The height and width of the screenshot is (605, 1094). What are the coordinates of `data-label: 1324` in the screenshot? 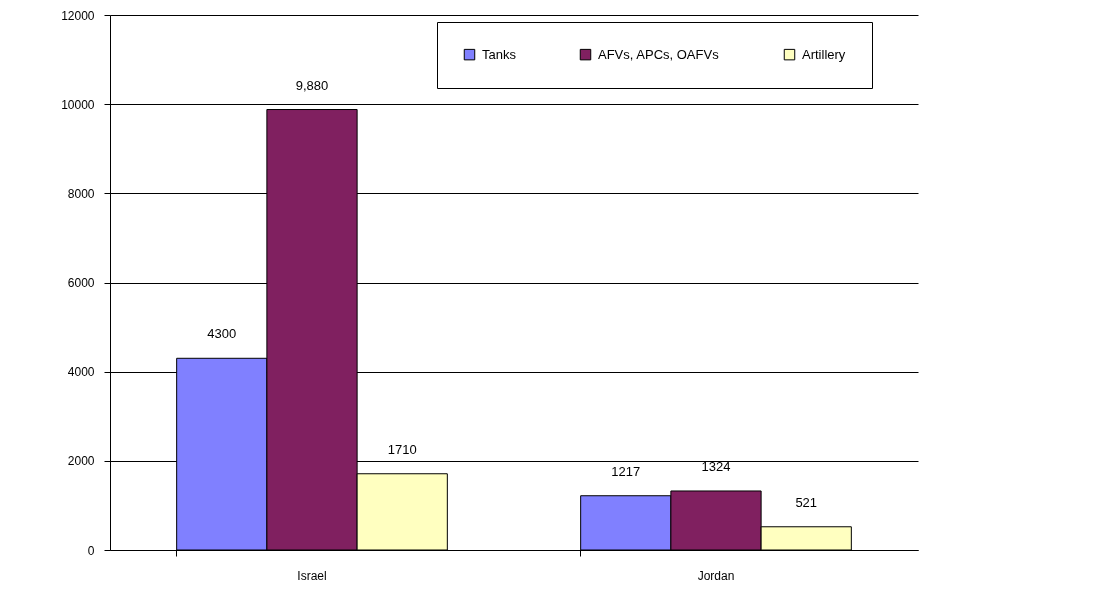 It's located at (716, 466).